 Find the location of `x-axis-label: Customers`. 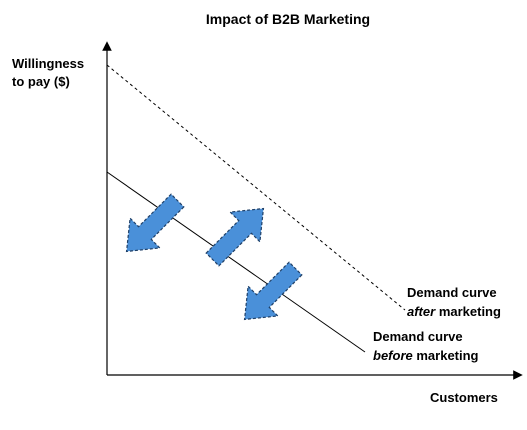

x-axis-label: Customers is located at coordinates (464, 397).